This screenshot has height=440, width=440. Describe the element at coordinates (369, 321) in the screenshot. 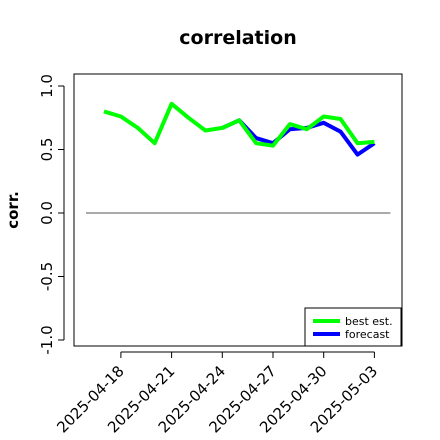

I see `legend-label-best-est: best est.` at that location.